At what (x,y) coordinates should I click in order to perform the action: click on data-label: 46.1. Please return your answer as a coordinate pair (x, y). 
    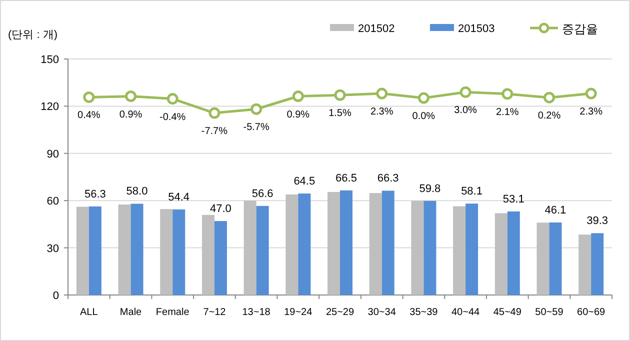
    Looking at the image, I should click on (555, 210).